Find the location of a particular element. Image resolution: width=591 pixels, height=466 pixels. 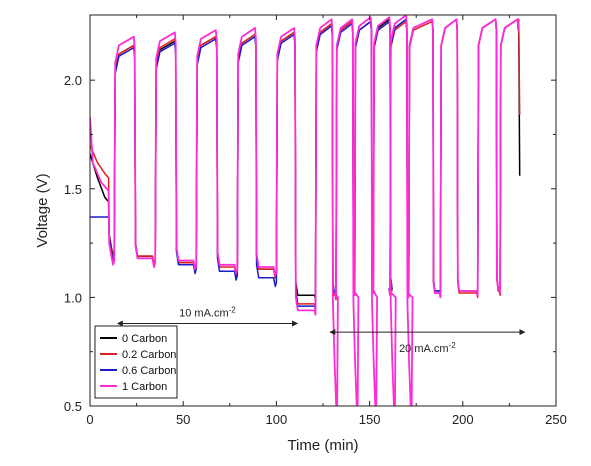

legend-label: 0 Carbon is located at coordinates (144, 339).